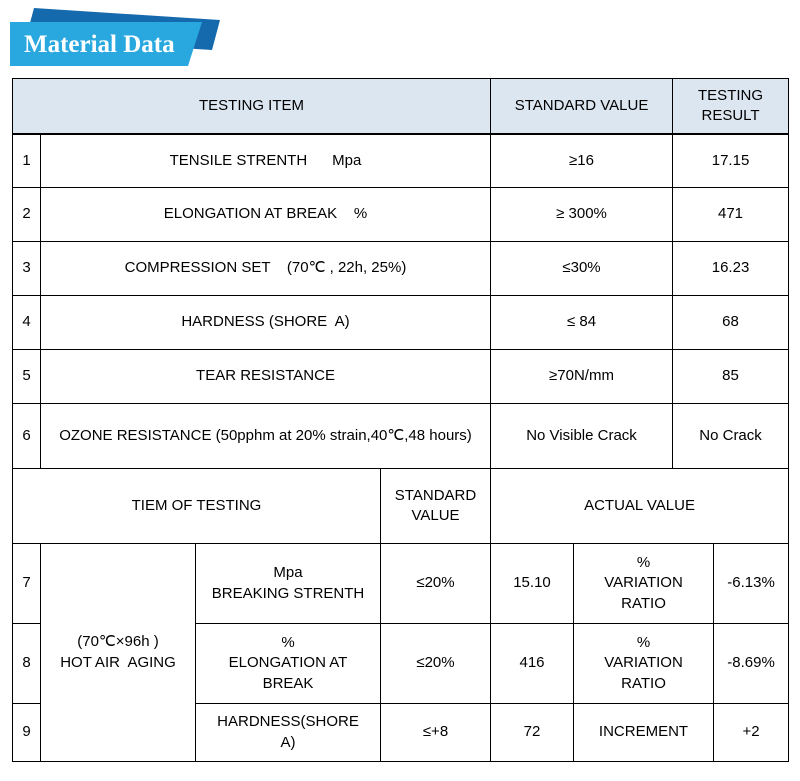  What do you see at coordinates (288, 583) in the screenshot?
I see `test-name: Mpa BREAKING STRENTH` at bounding box center [288, 583].